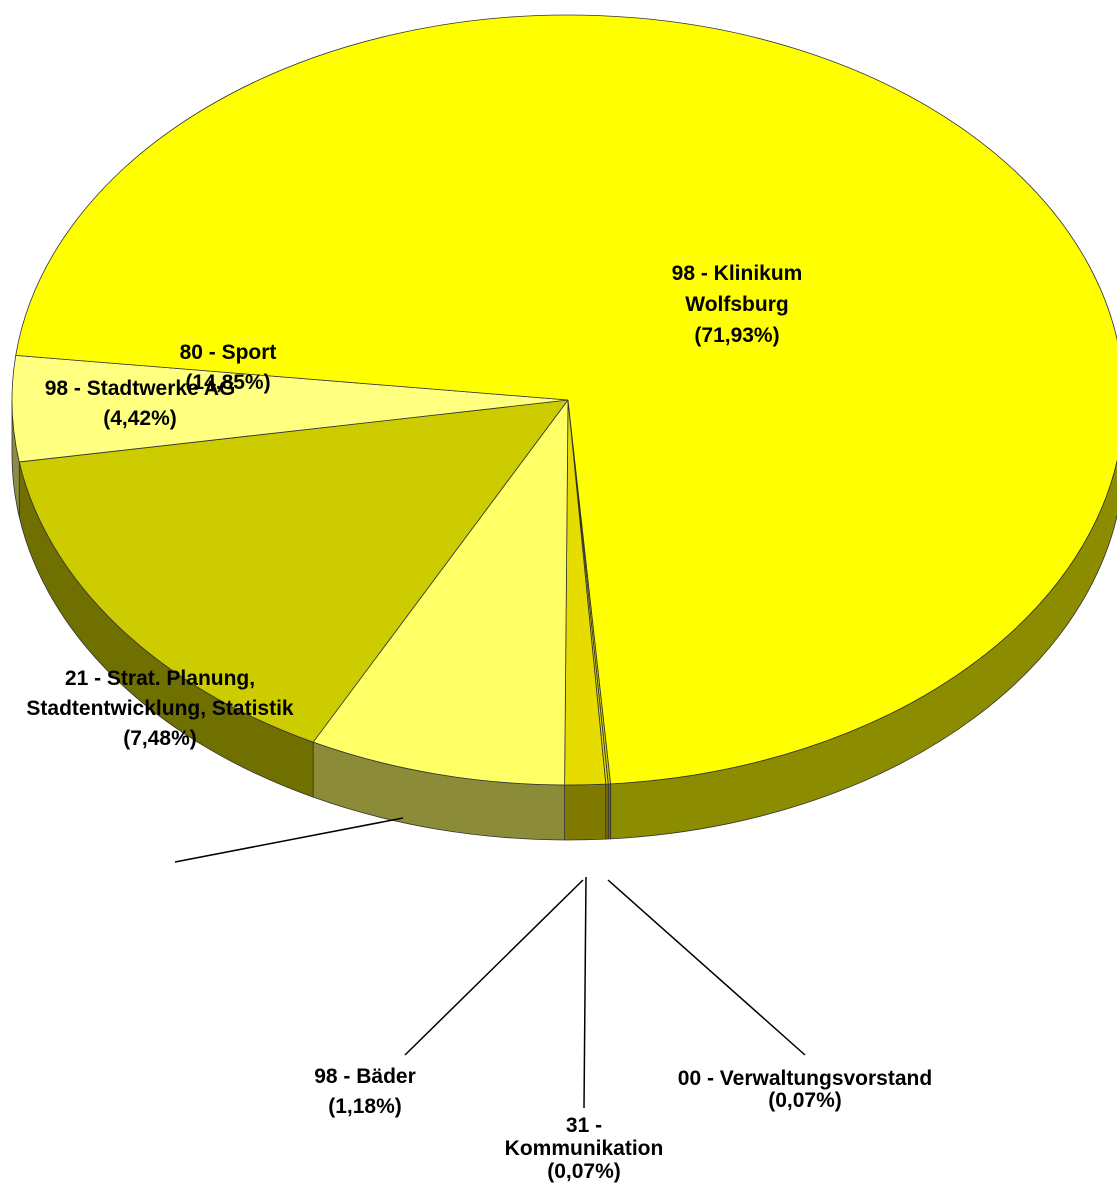  I want to click on slice-label: 98 - Klinikum Wolfsburg (71,93%), so click(737, 304).